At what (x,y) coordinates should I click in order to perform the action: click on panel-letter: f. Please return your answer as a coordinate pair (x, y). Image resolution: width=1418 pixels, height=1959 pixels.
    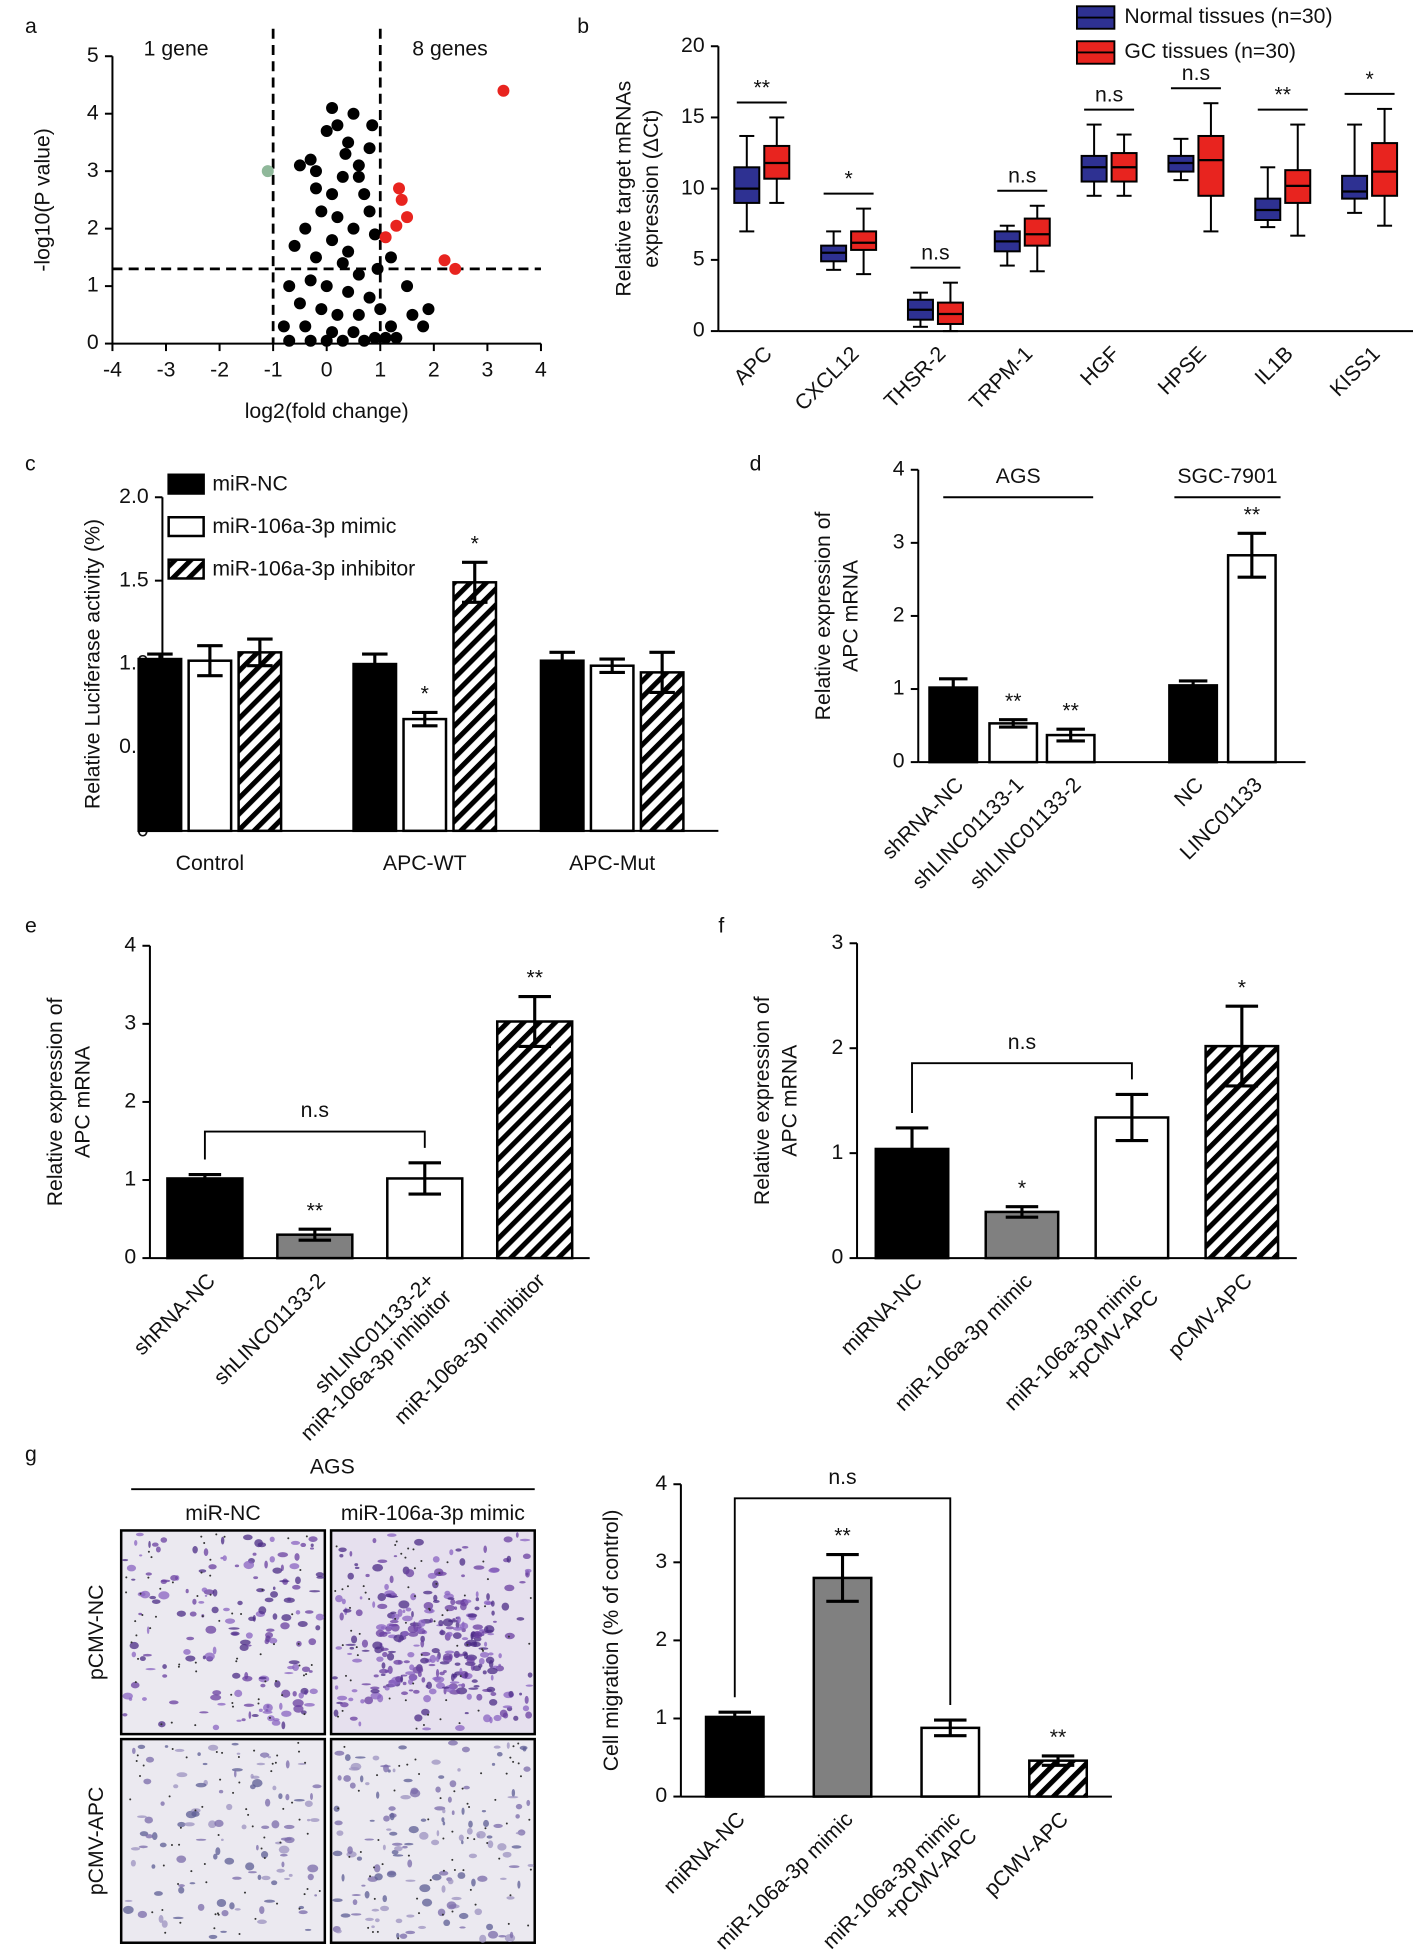
    Looking at the image, I should click on (721, 926).